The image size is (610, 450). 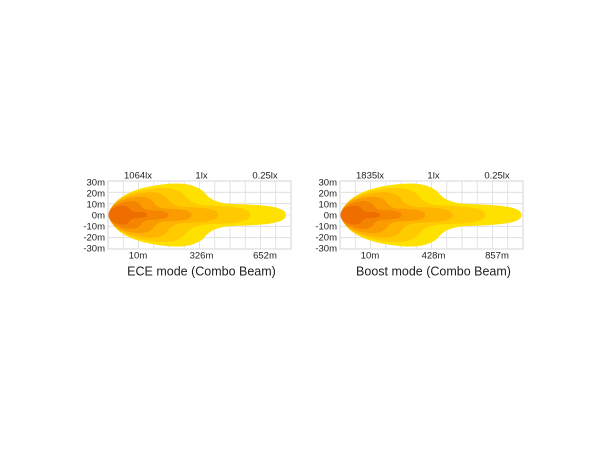 I want to click on x-label: 652m, so click(x=265, y=256).